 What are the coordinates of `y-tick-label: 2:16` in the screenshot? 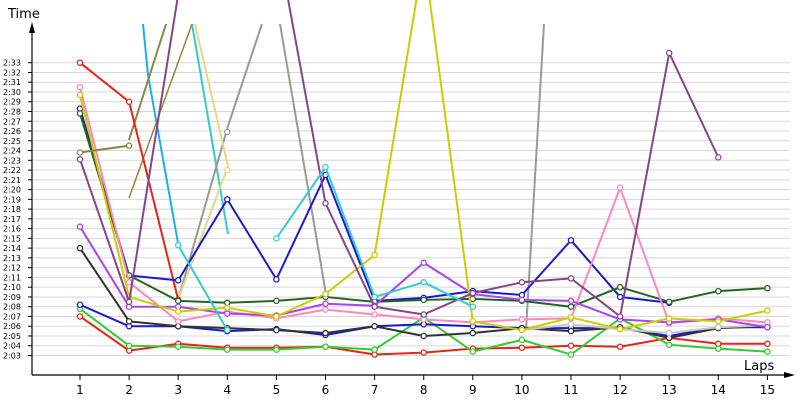 It's located at (12, 229).